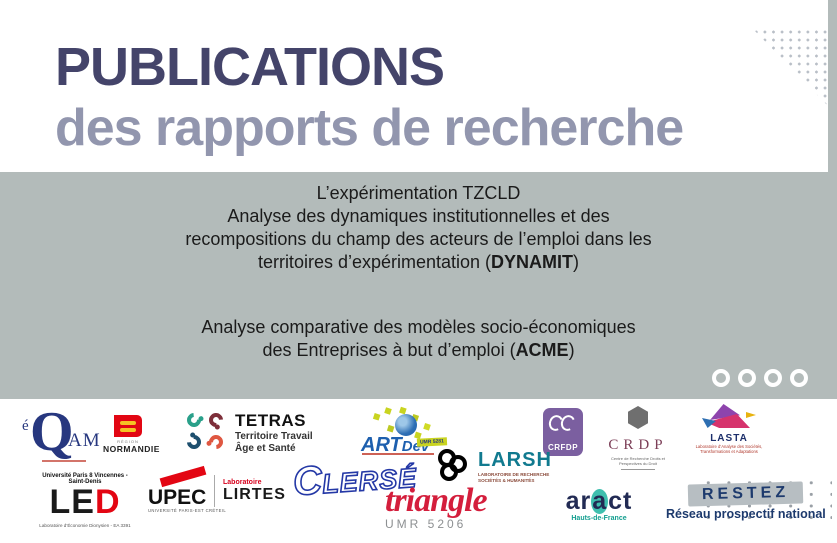  What do you see at coordinates (214, 491) in the screenshot?
I see `upec-divider` at bounding box center [214, 491].